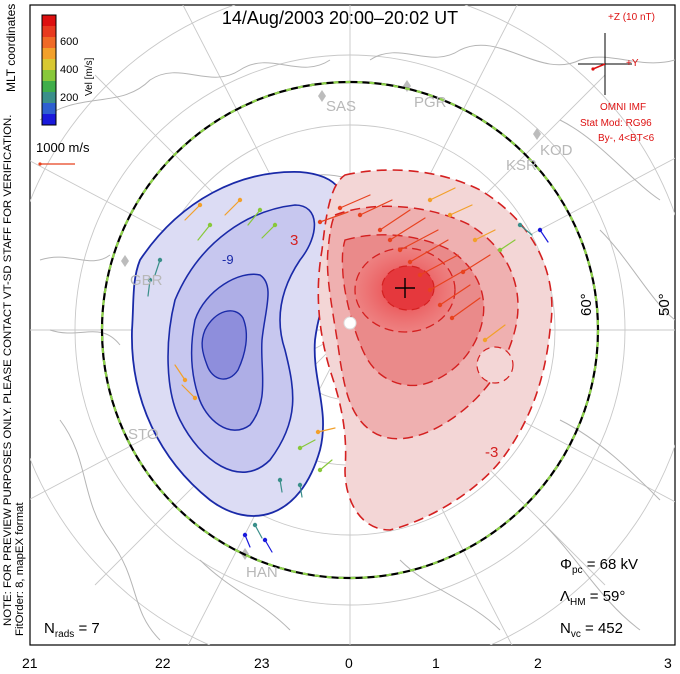  I want to click on velocity-colorbar, so click(49, 70).